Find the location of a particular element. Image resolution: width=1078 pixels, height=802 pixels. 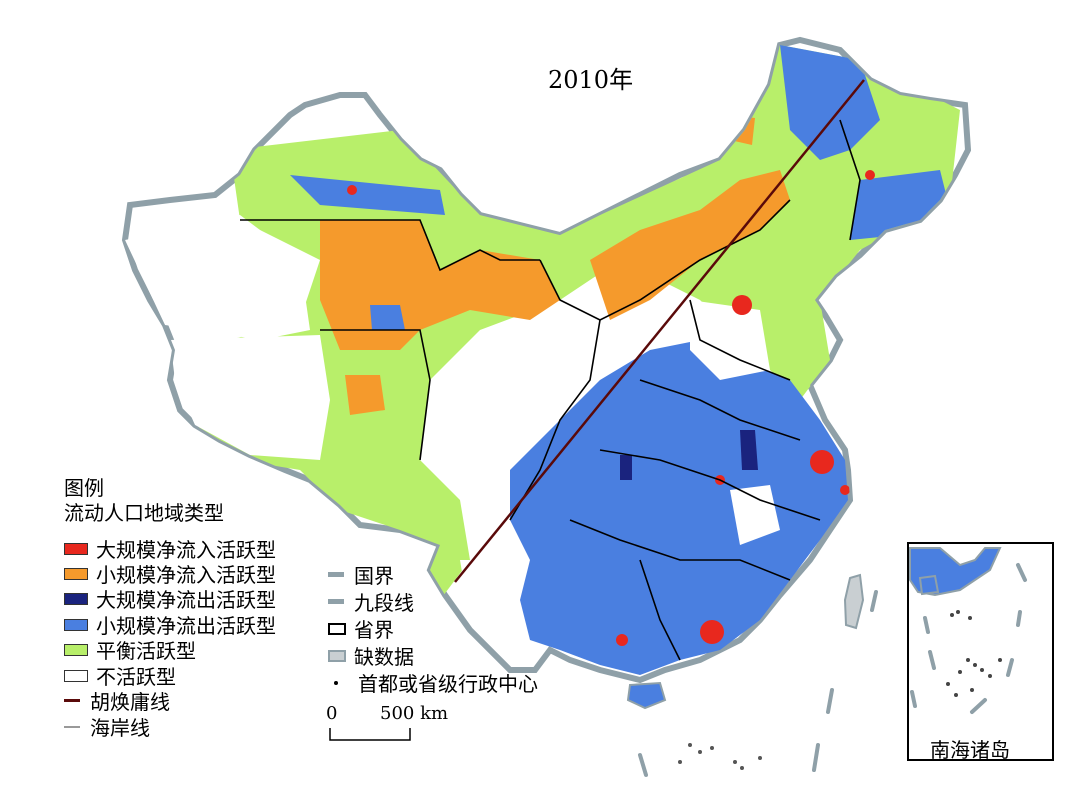

legend-item-small-inflow: 小规模净流入活跃型 is located at coordinates (170, 573).